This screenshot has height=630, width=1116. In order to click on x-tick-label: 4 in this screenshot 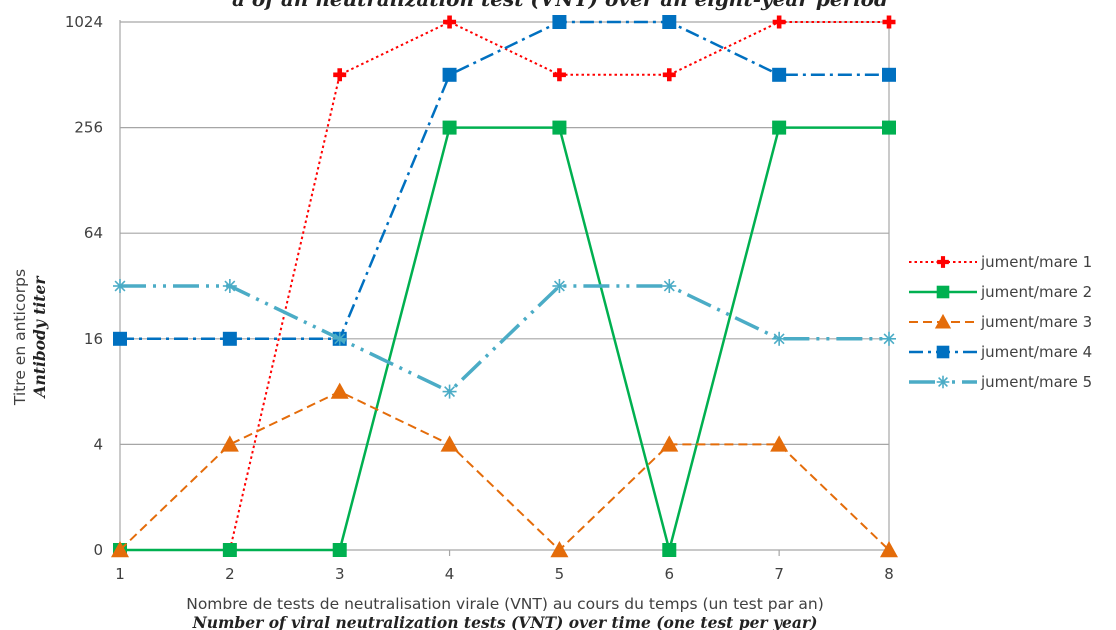, I will do `click(450, 574)`.